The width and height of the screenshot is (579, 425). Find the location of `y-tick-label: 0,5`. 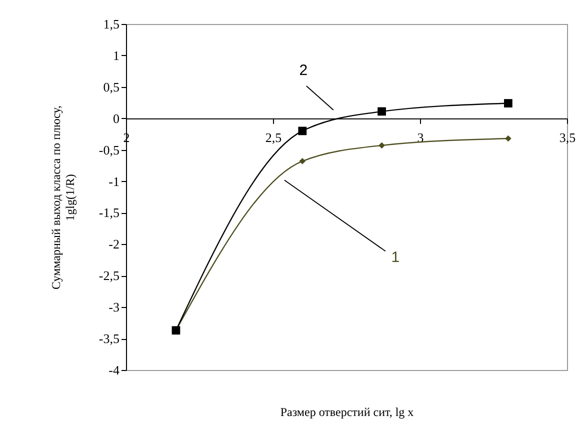

y-tick-label: 0,5 is located at coordinates (111, 86).